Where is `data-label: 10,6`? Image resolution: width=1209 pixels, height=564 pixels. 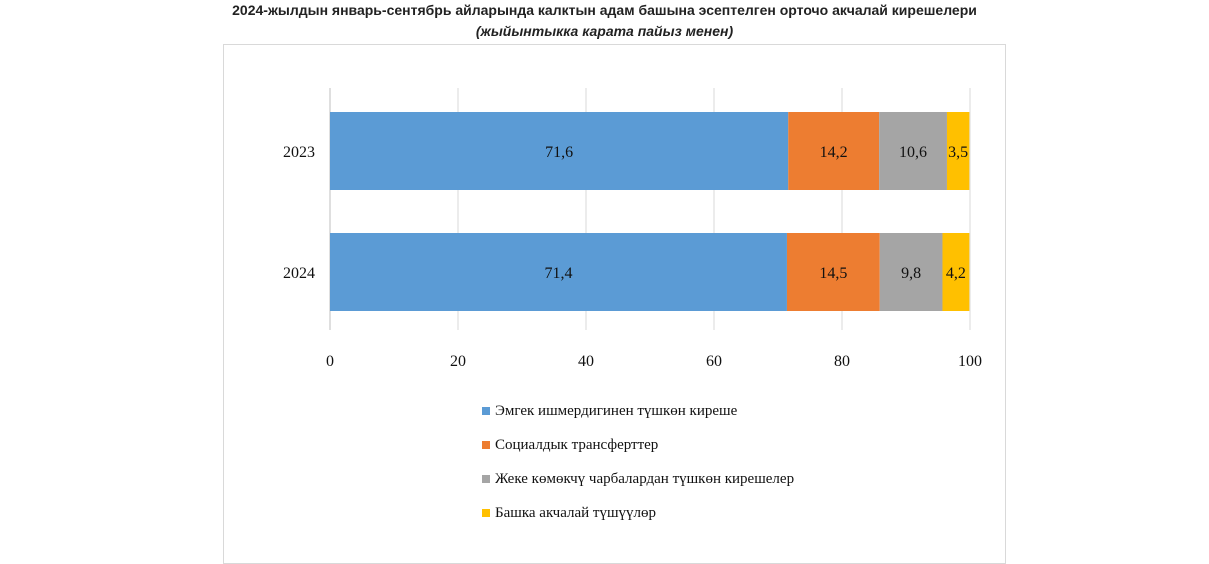
data-label: 10,6 is located at coordinates (913, 152).